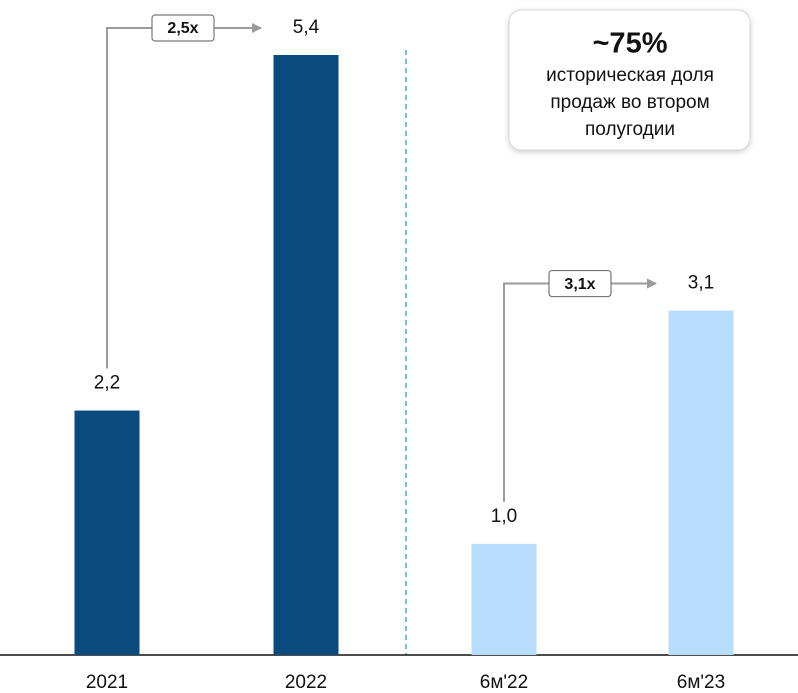 The width and height of the screenshot is (798, 693). Describe the element at coordinates (701, 283) in the screenshot. I see `value-label: 3,1` at that location.